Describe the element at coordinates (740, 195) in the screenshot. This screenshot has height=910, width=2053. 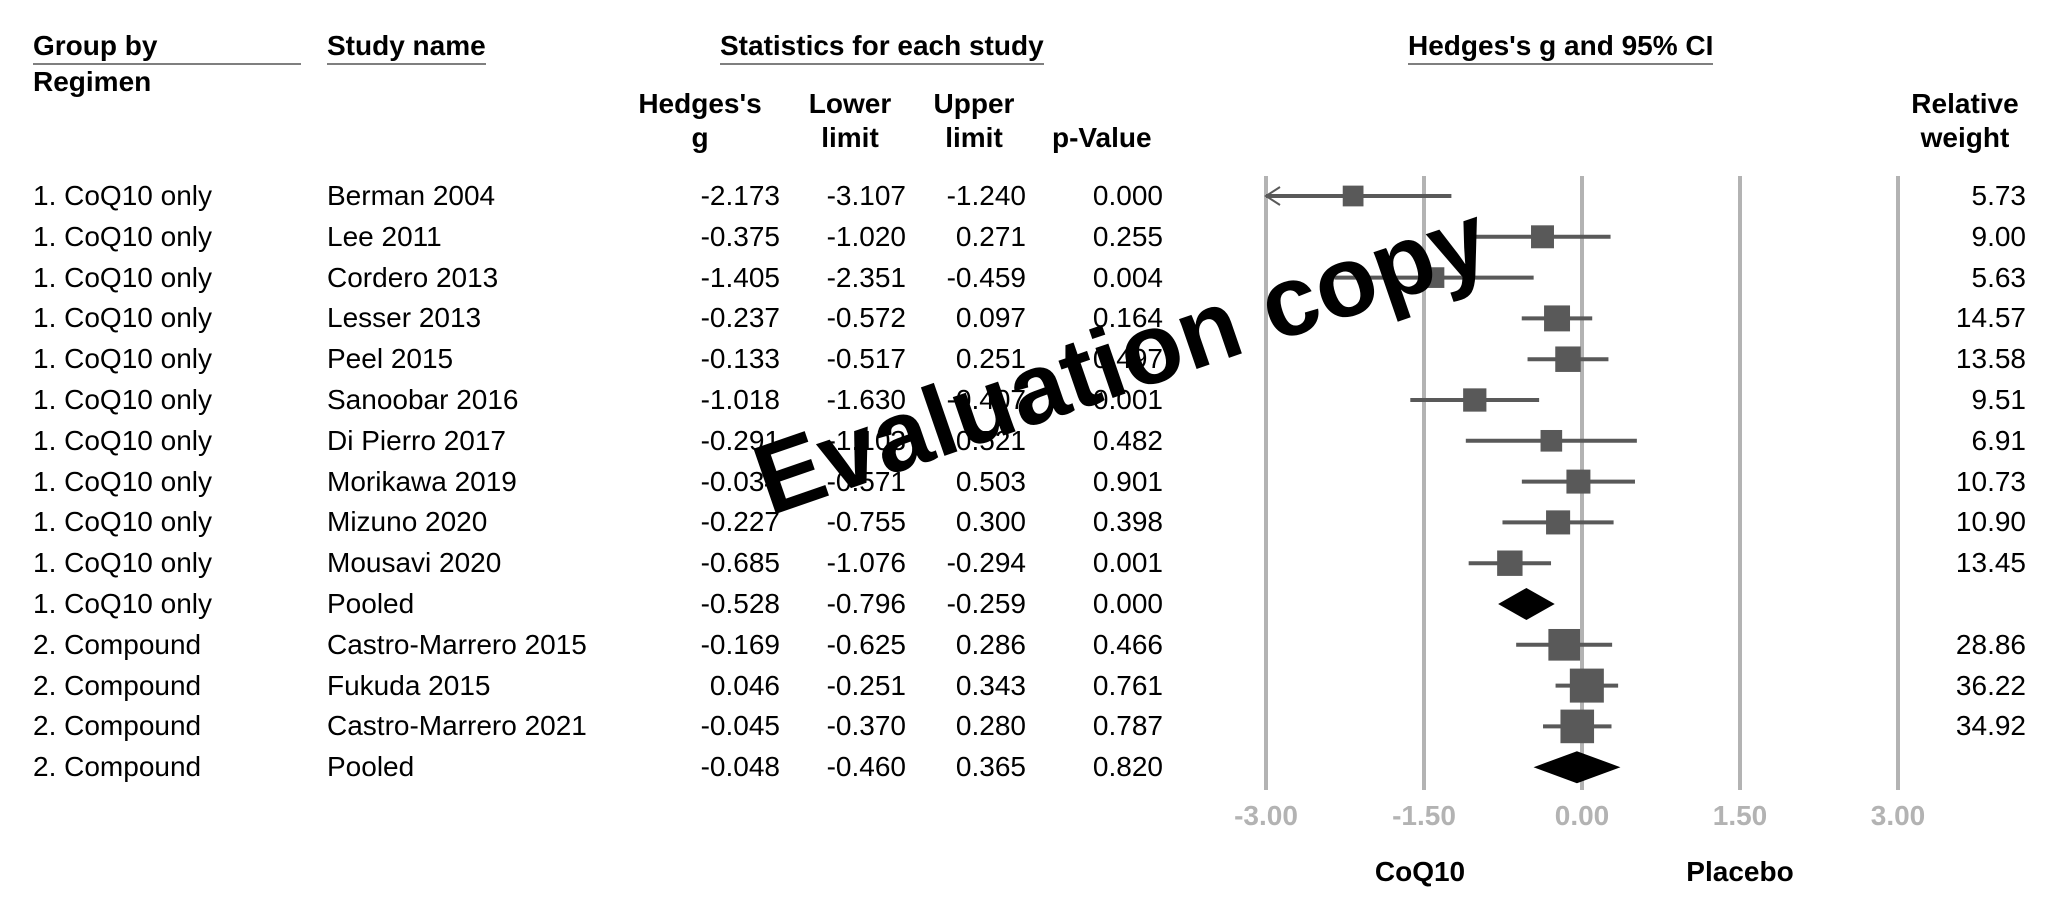
I see `hedges-g-cell: -2.173` at that location.